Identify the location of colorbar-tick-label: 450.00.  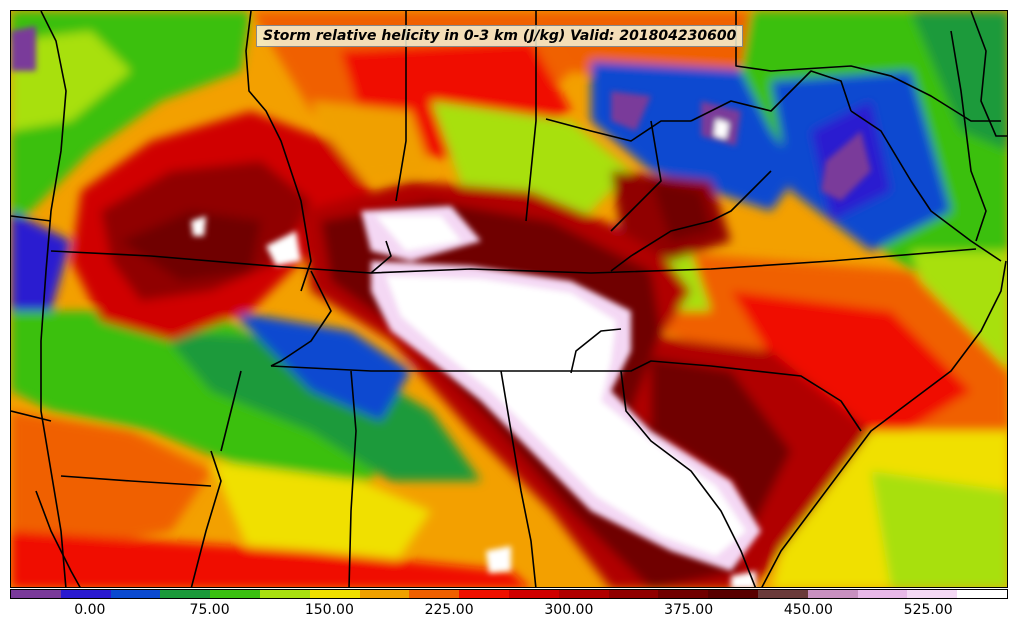
(808, 610).